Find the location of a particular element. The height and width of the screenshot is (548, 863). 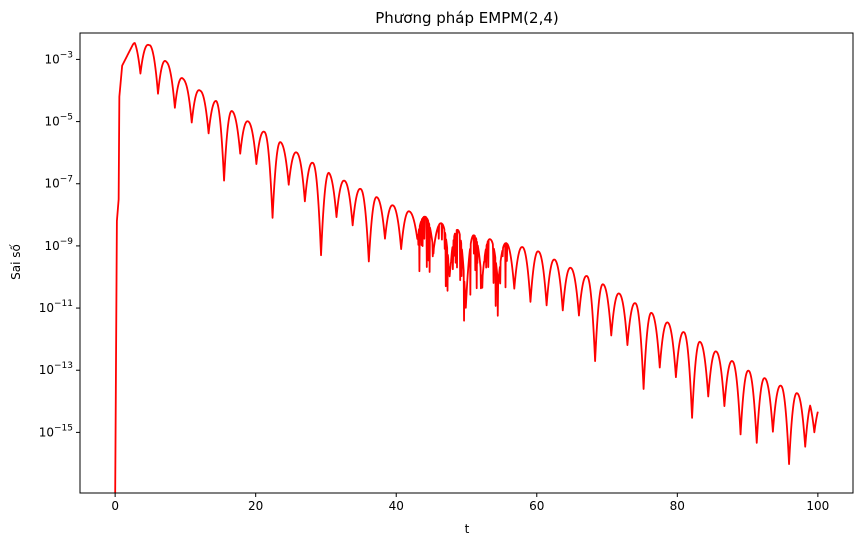

x-ticks: 0 20 40 60 80 100 is located at coordinates (470, 503).